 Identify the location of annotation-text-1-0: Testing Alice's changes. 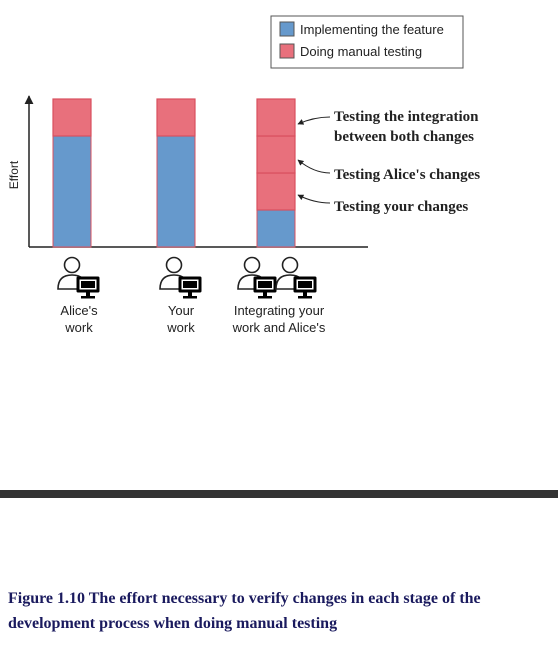
(407, 175).